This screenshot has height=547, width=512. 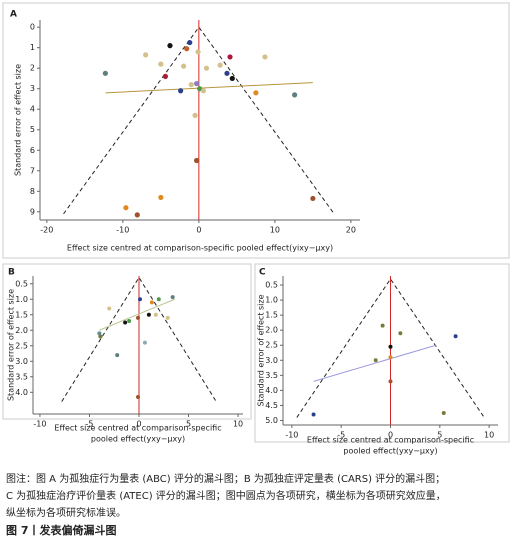 I want to click on x-tick-label: -20, so click(x=46, y=230).